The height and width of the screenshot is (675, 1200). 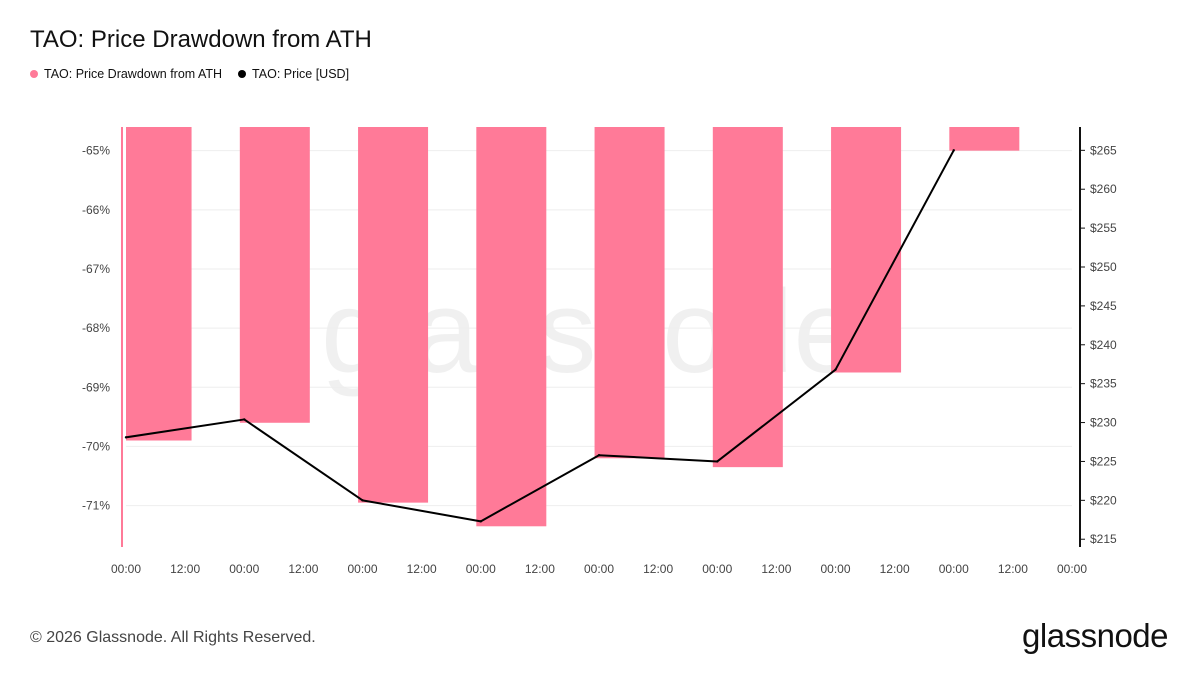 What do you see at coordinates (1103, 345) in the screenshot?
I see `y-right-tick-label: $240` at bounding box center [1103, 345].